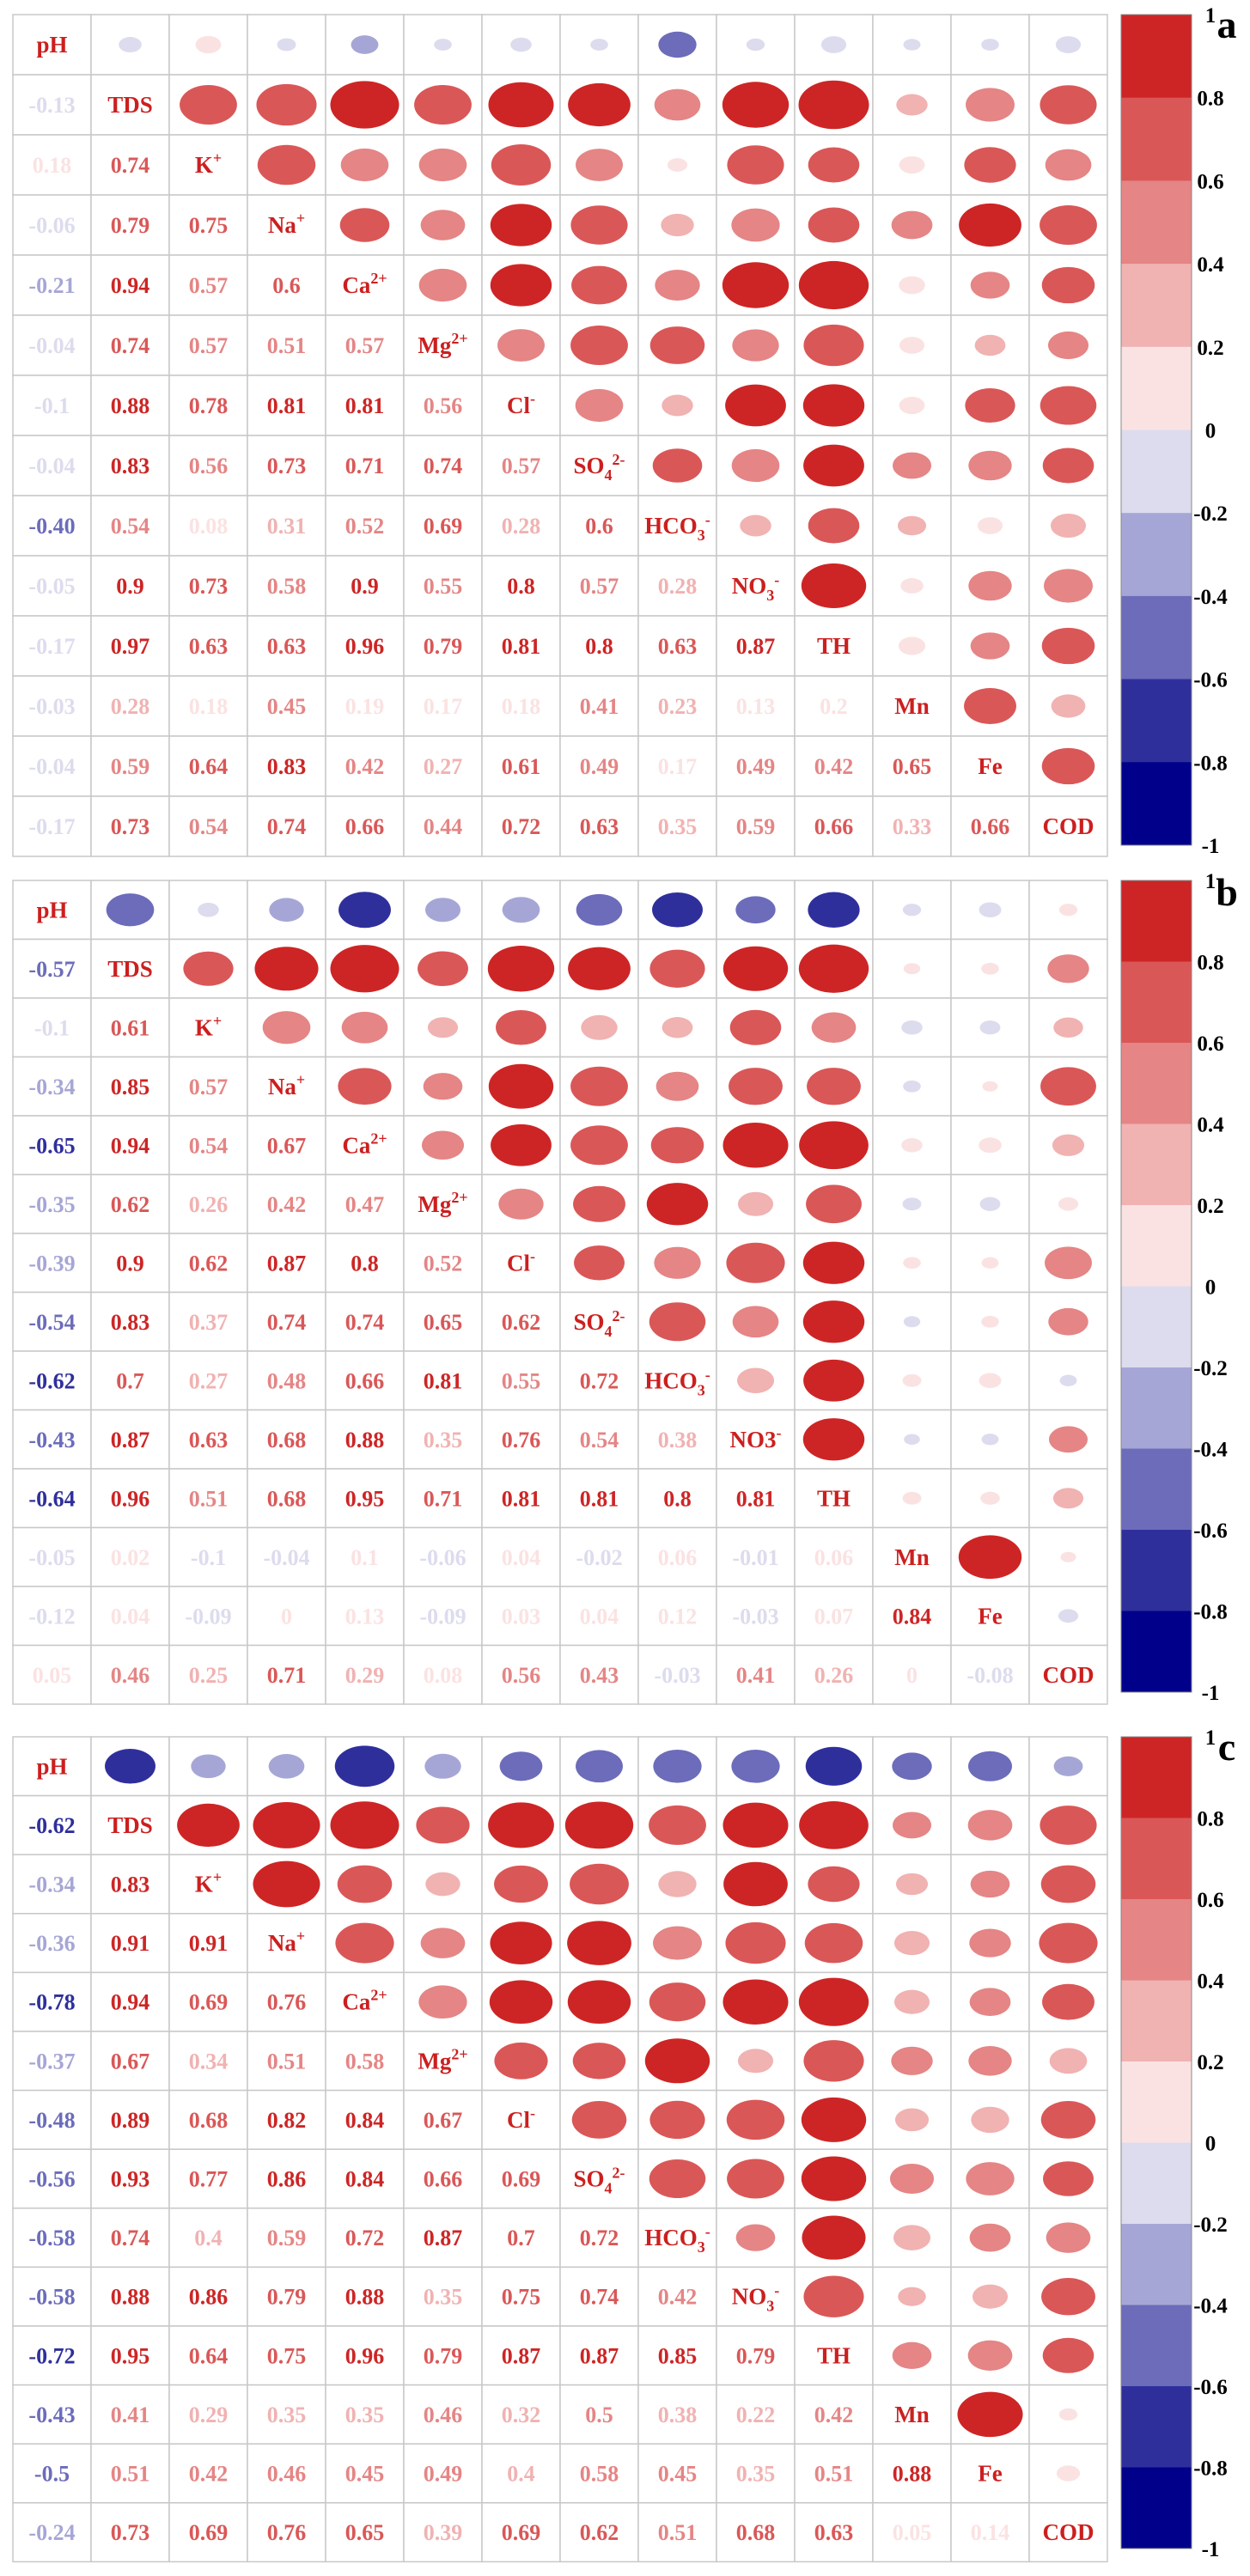 Image resolution: width=1250 pixels, height=2576 pixels. Describe the element at coordinates (130, 2532) in the screenshot. I see `correlation-value: 0.73` at that location.